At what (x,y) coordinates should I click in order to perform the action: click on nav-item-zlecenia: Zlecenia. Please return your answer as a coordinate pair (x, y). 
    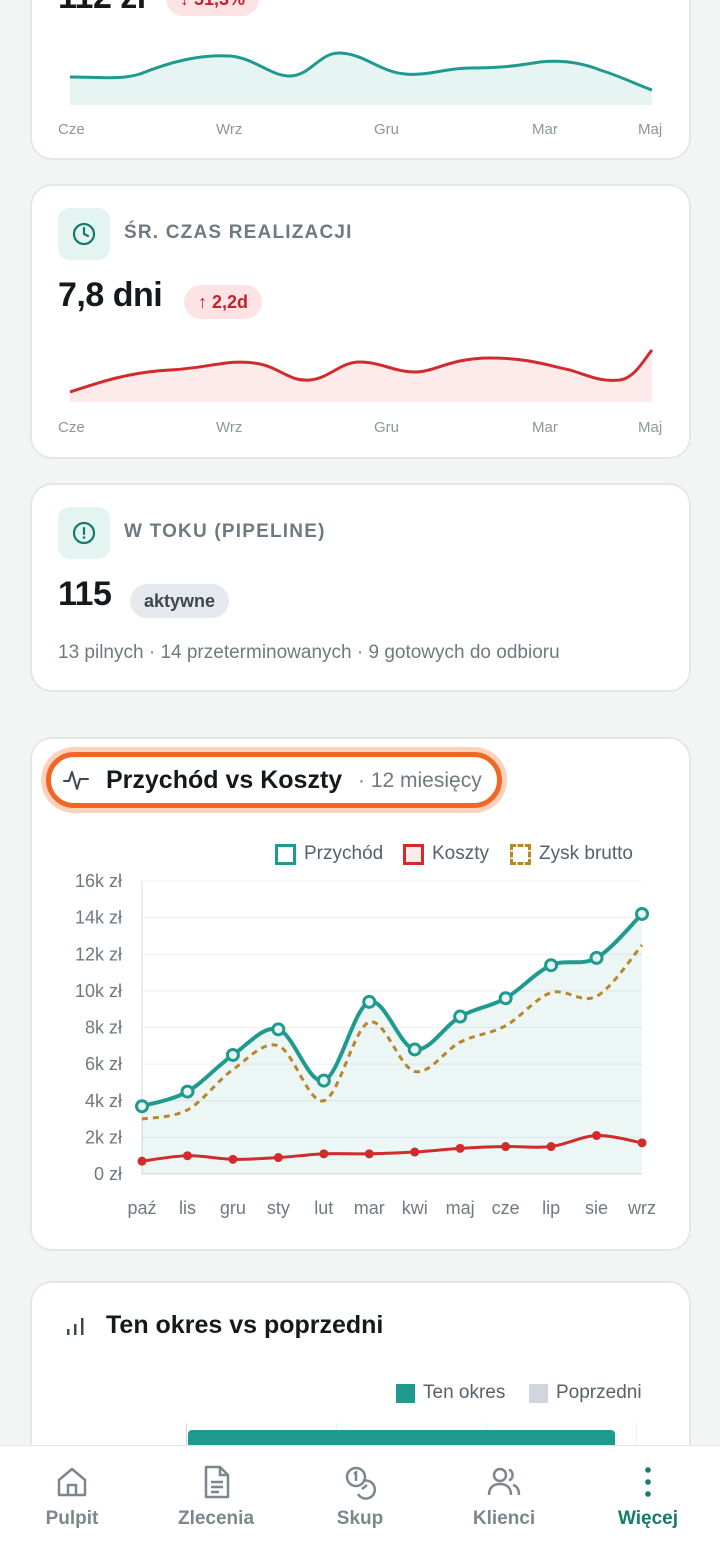
    Looking at the image, I should click on (216, 1503).